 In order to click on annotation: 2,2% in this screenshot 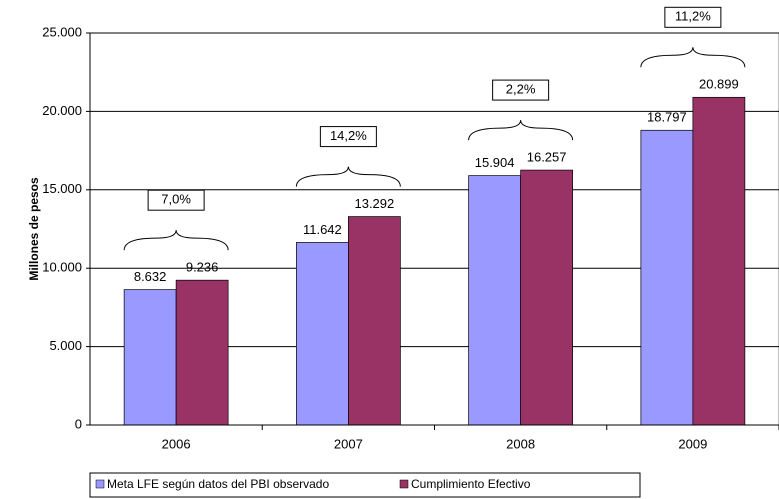, I will do `click(521, 89)`.